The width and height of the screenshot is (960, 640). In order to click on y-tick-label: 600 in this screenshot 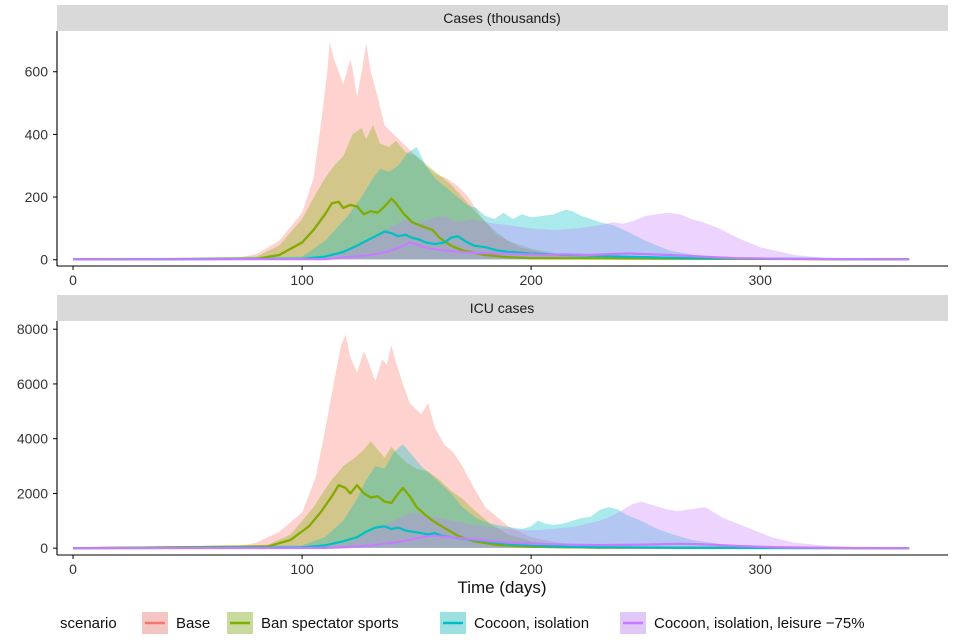, I will do `click(37, 72)`.